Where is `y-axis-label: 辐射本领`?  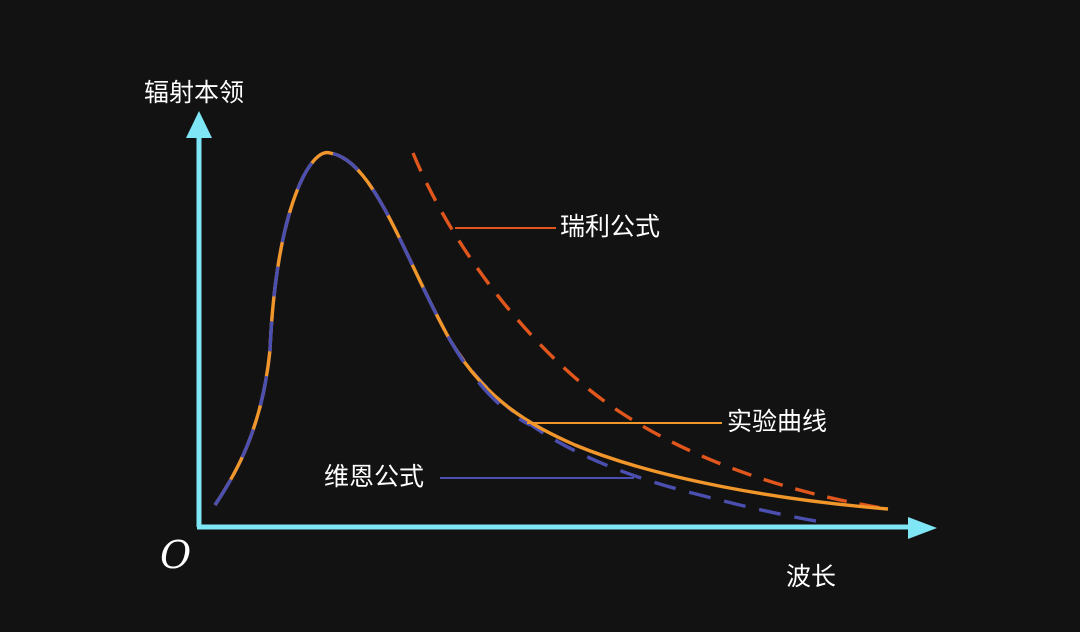 y-axis-label: 辐射本领 is located at coordinates (194, 92).